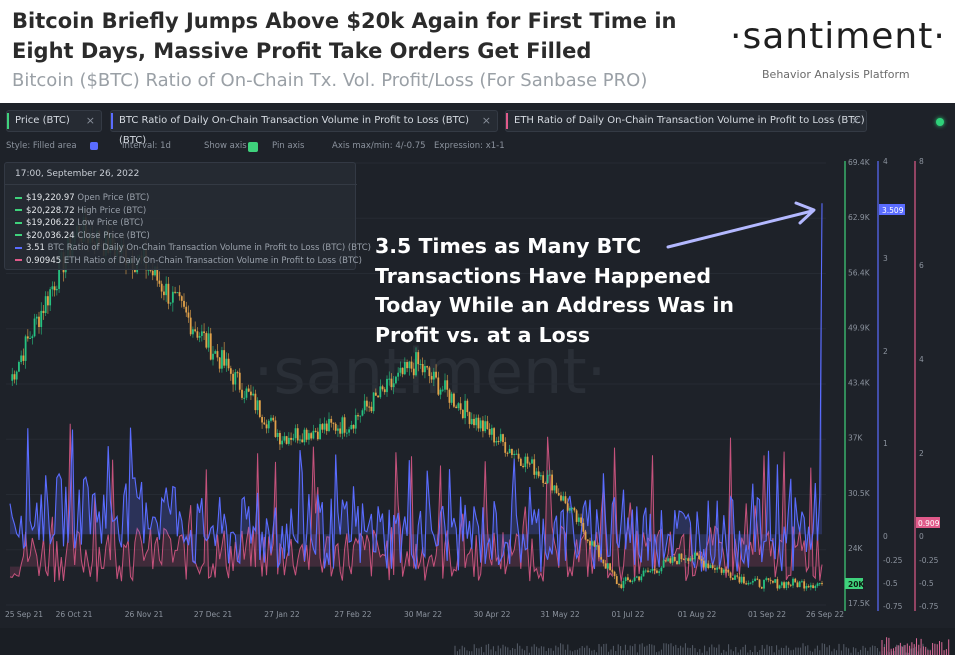 This screenshot has width=955, height=655. What do you see at coordinates (856, 438) in the screenshot?
I see `price-axis-tick: 37K` at bounding box center [856, 438].